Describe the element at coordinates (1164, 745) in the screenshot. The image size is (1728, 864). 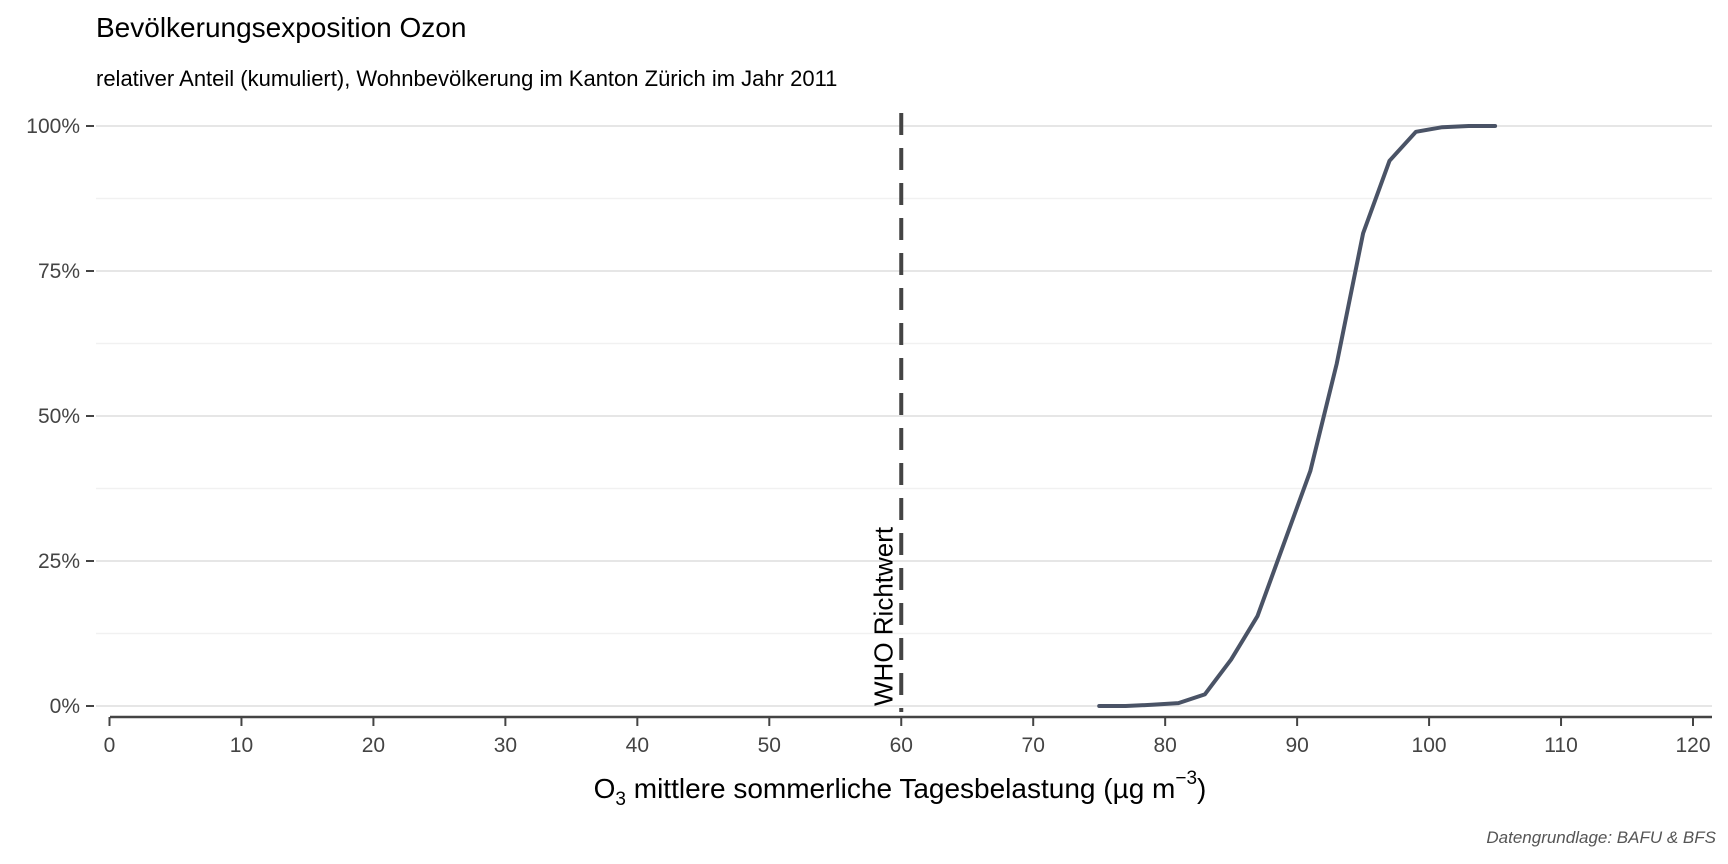
I see `x-tick-label: 80` at that location.